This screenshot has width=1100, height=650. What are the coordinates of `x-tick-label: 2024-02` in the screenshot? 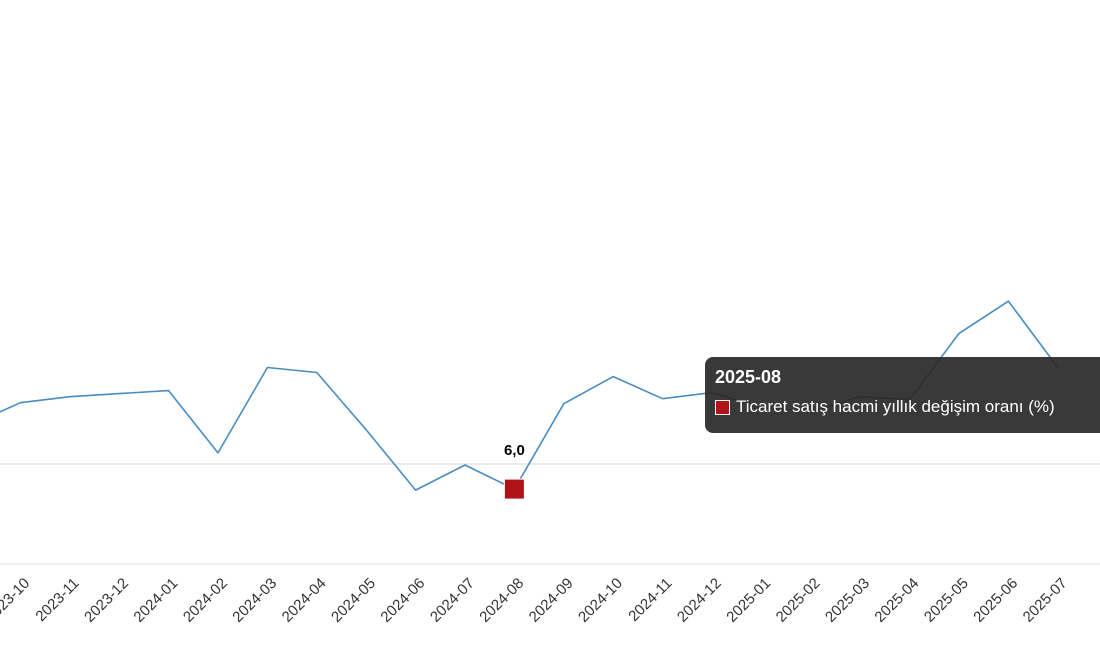 It's located at (205, 600).